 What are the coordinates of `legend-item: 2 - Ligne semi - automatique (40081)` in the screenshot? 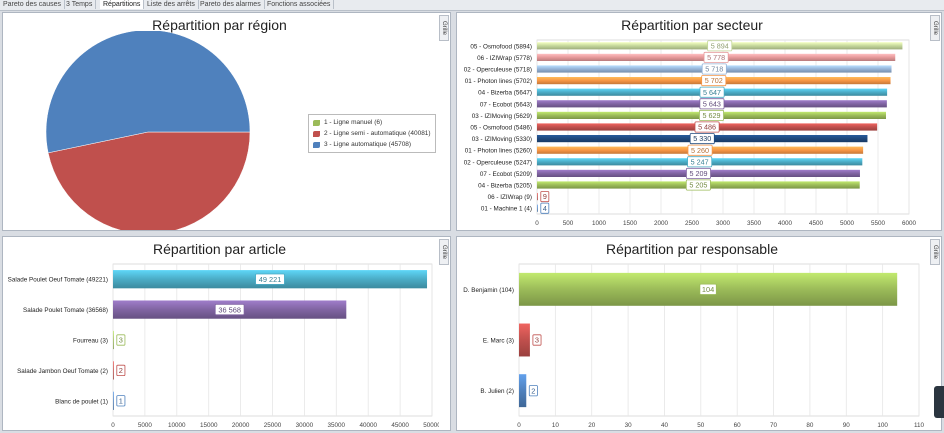 It's located at (372, 133).